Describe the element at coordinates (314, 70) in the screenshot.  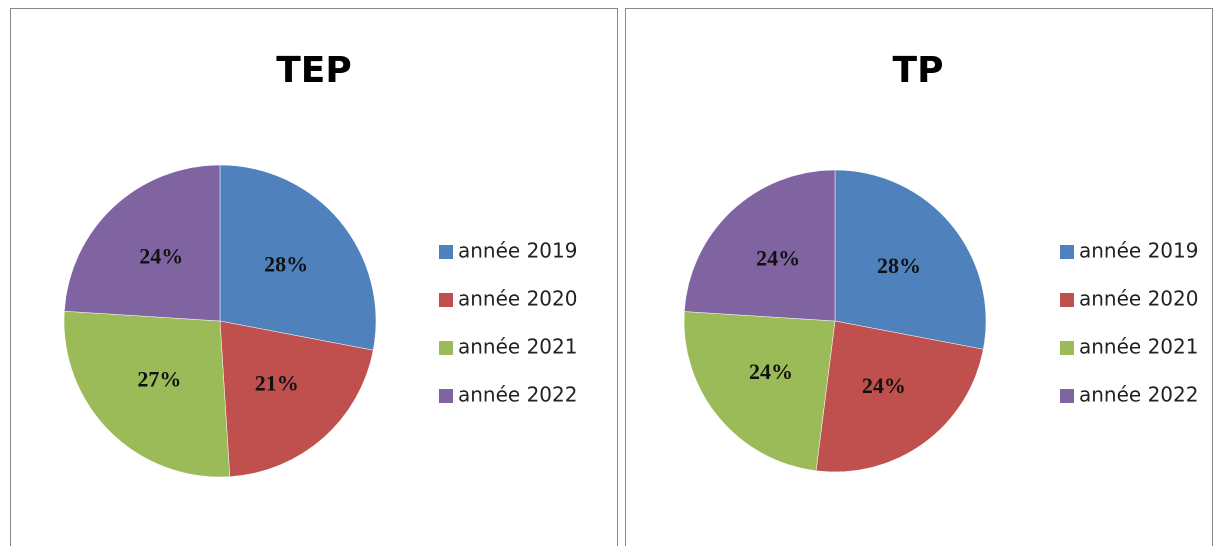
I see `chart-title: TEP` at that location.